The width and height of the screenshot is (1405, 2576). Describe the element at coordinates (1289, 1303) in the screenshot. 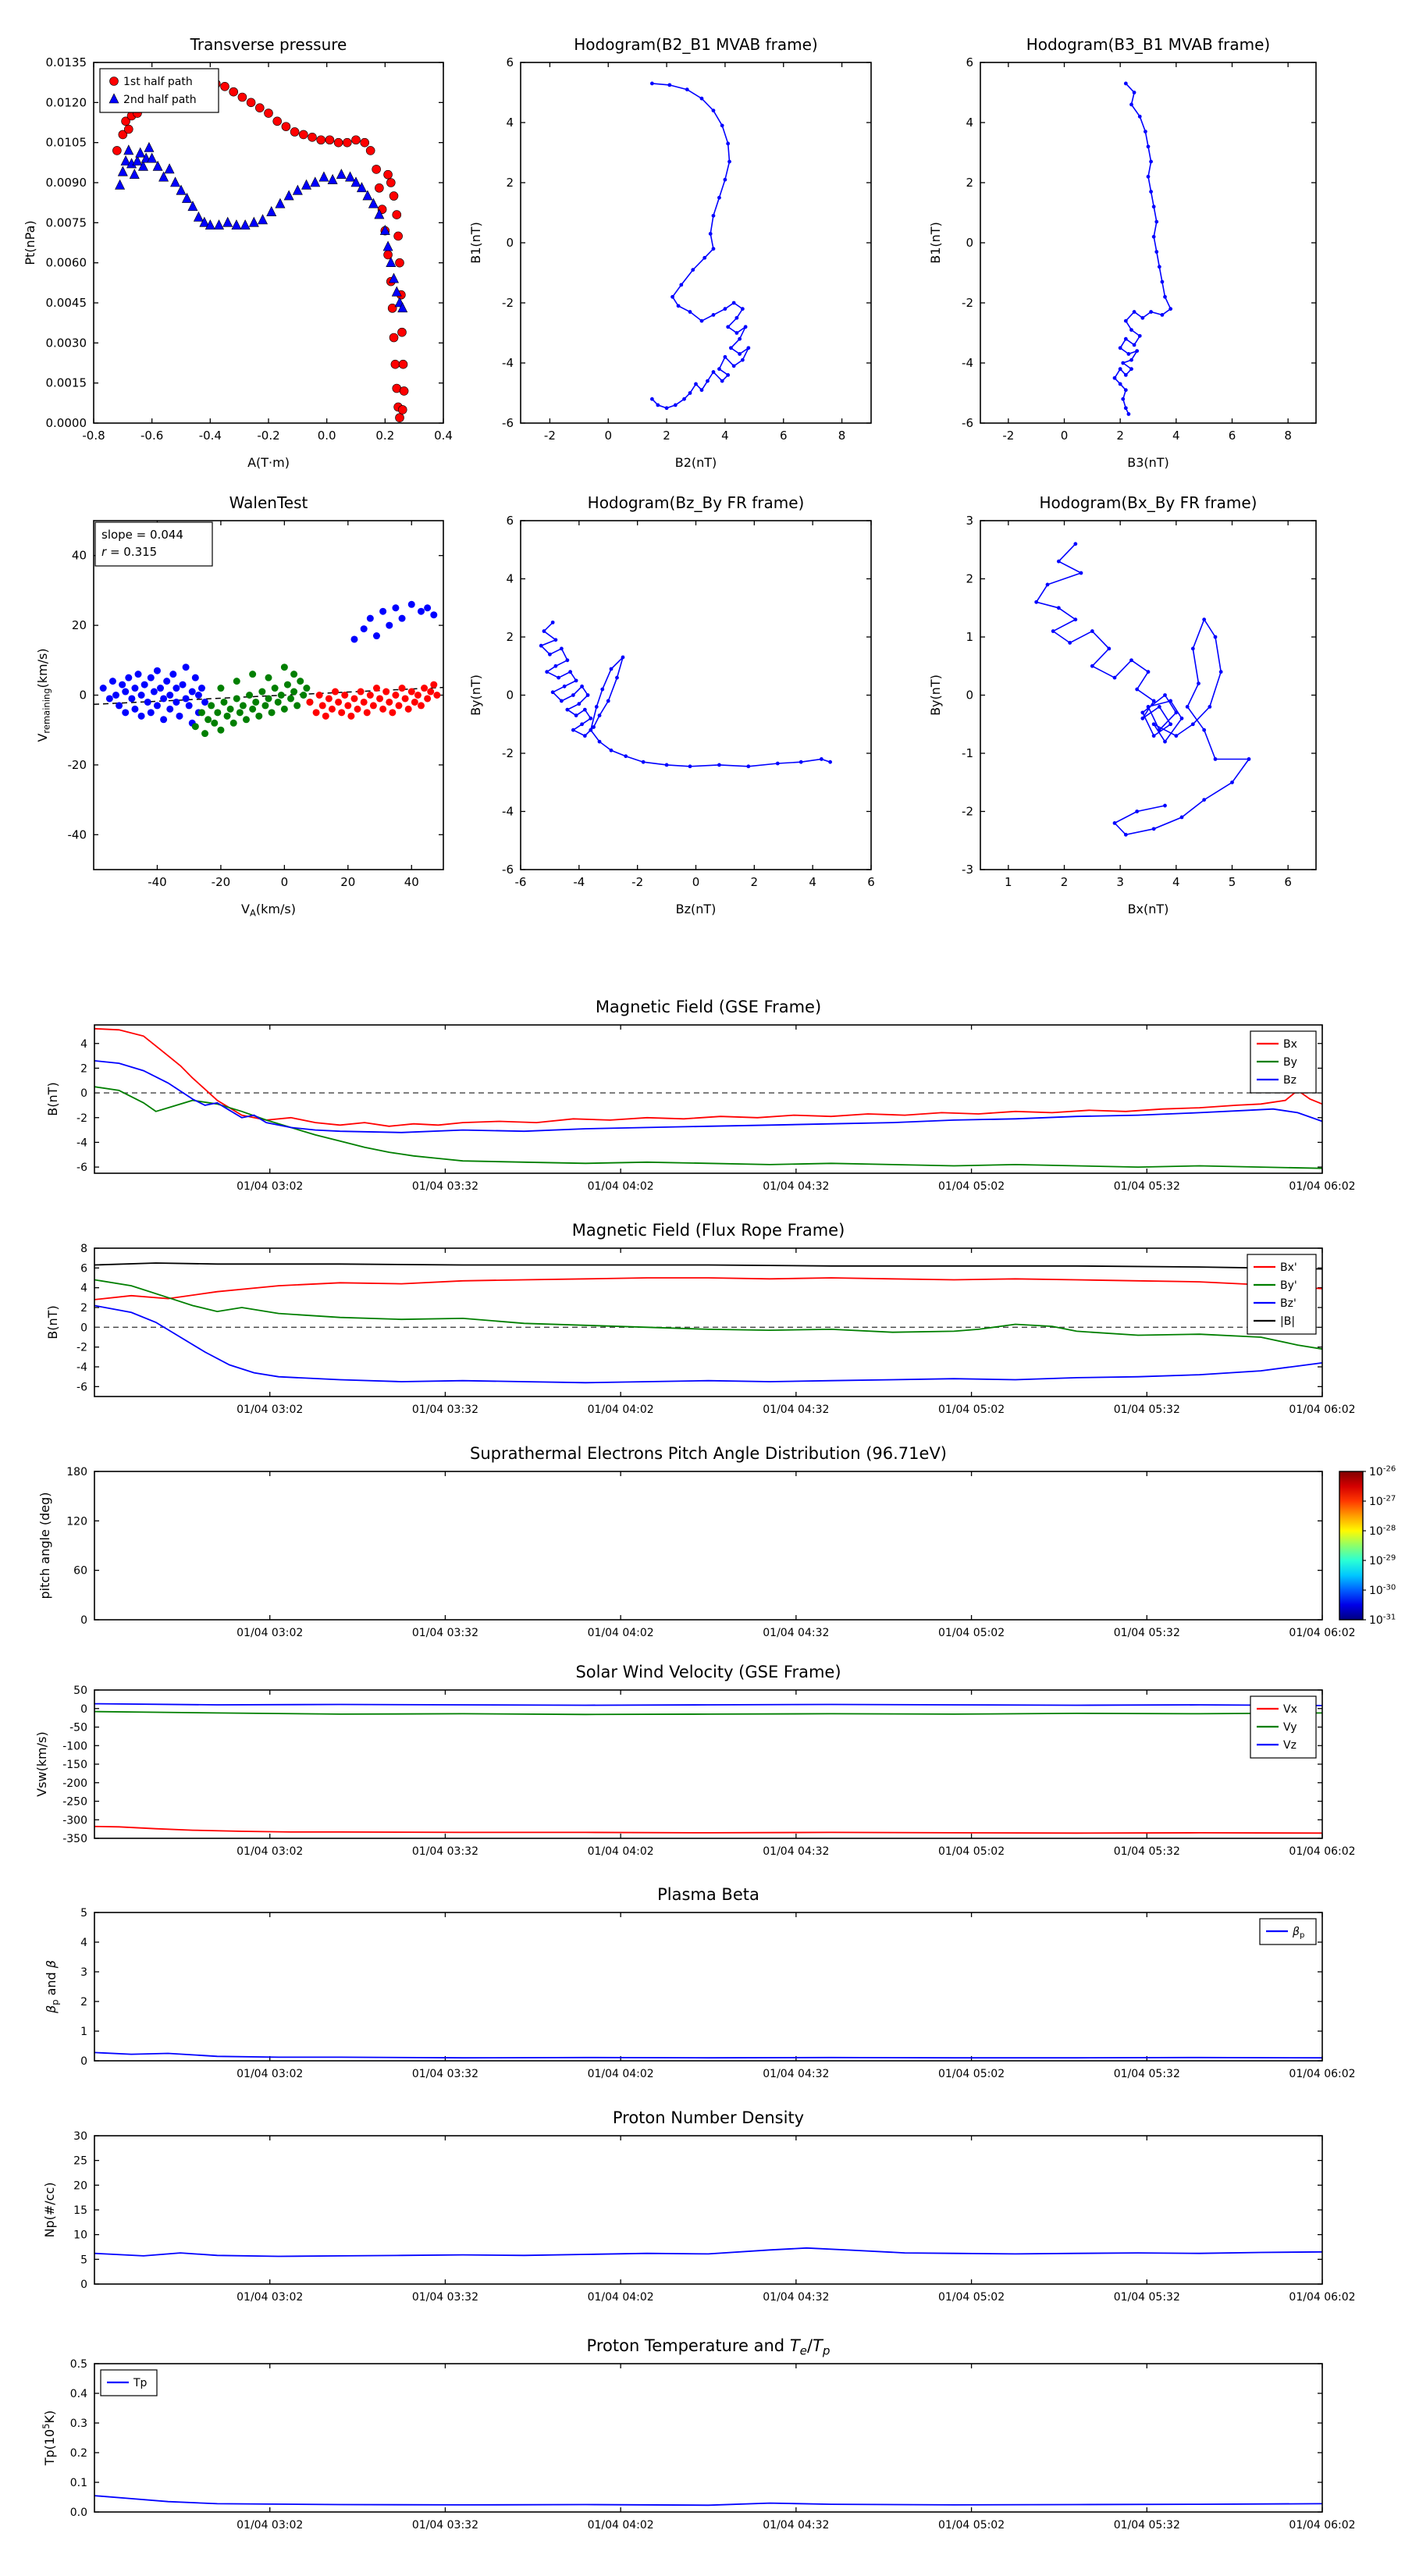

I see `legend-label: Bz'` at that location.